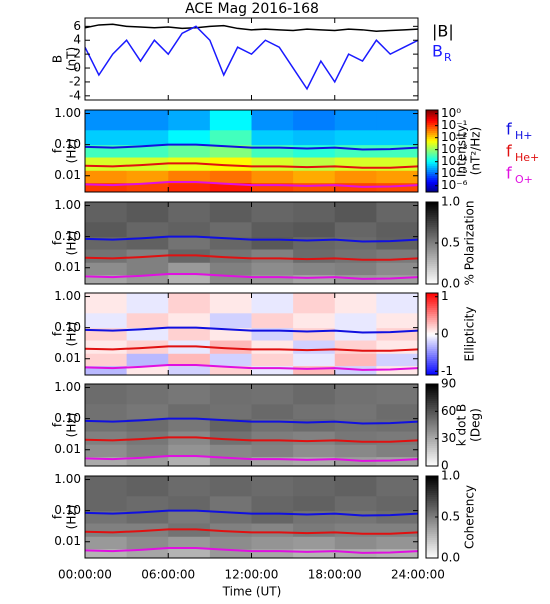 The width and height of the screenshot is (550, 604). I want to click on plot-area, so click(251, 151).